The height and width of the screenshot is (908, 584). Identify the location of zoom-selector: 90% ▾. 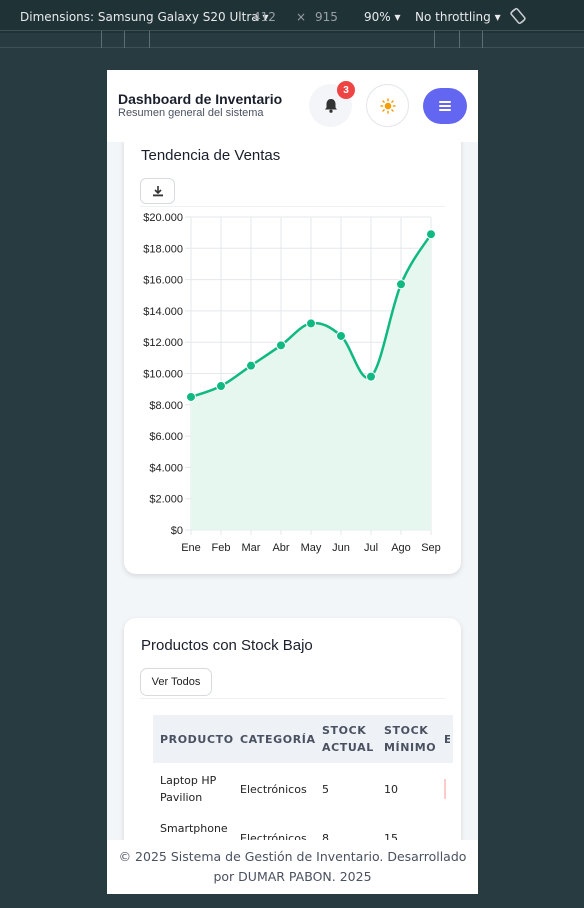
(382, 17).